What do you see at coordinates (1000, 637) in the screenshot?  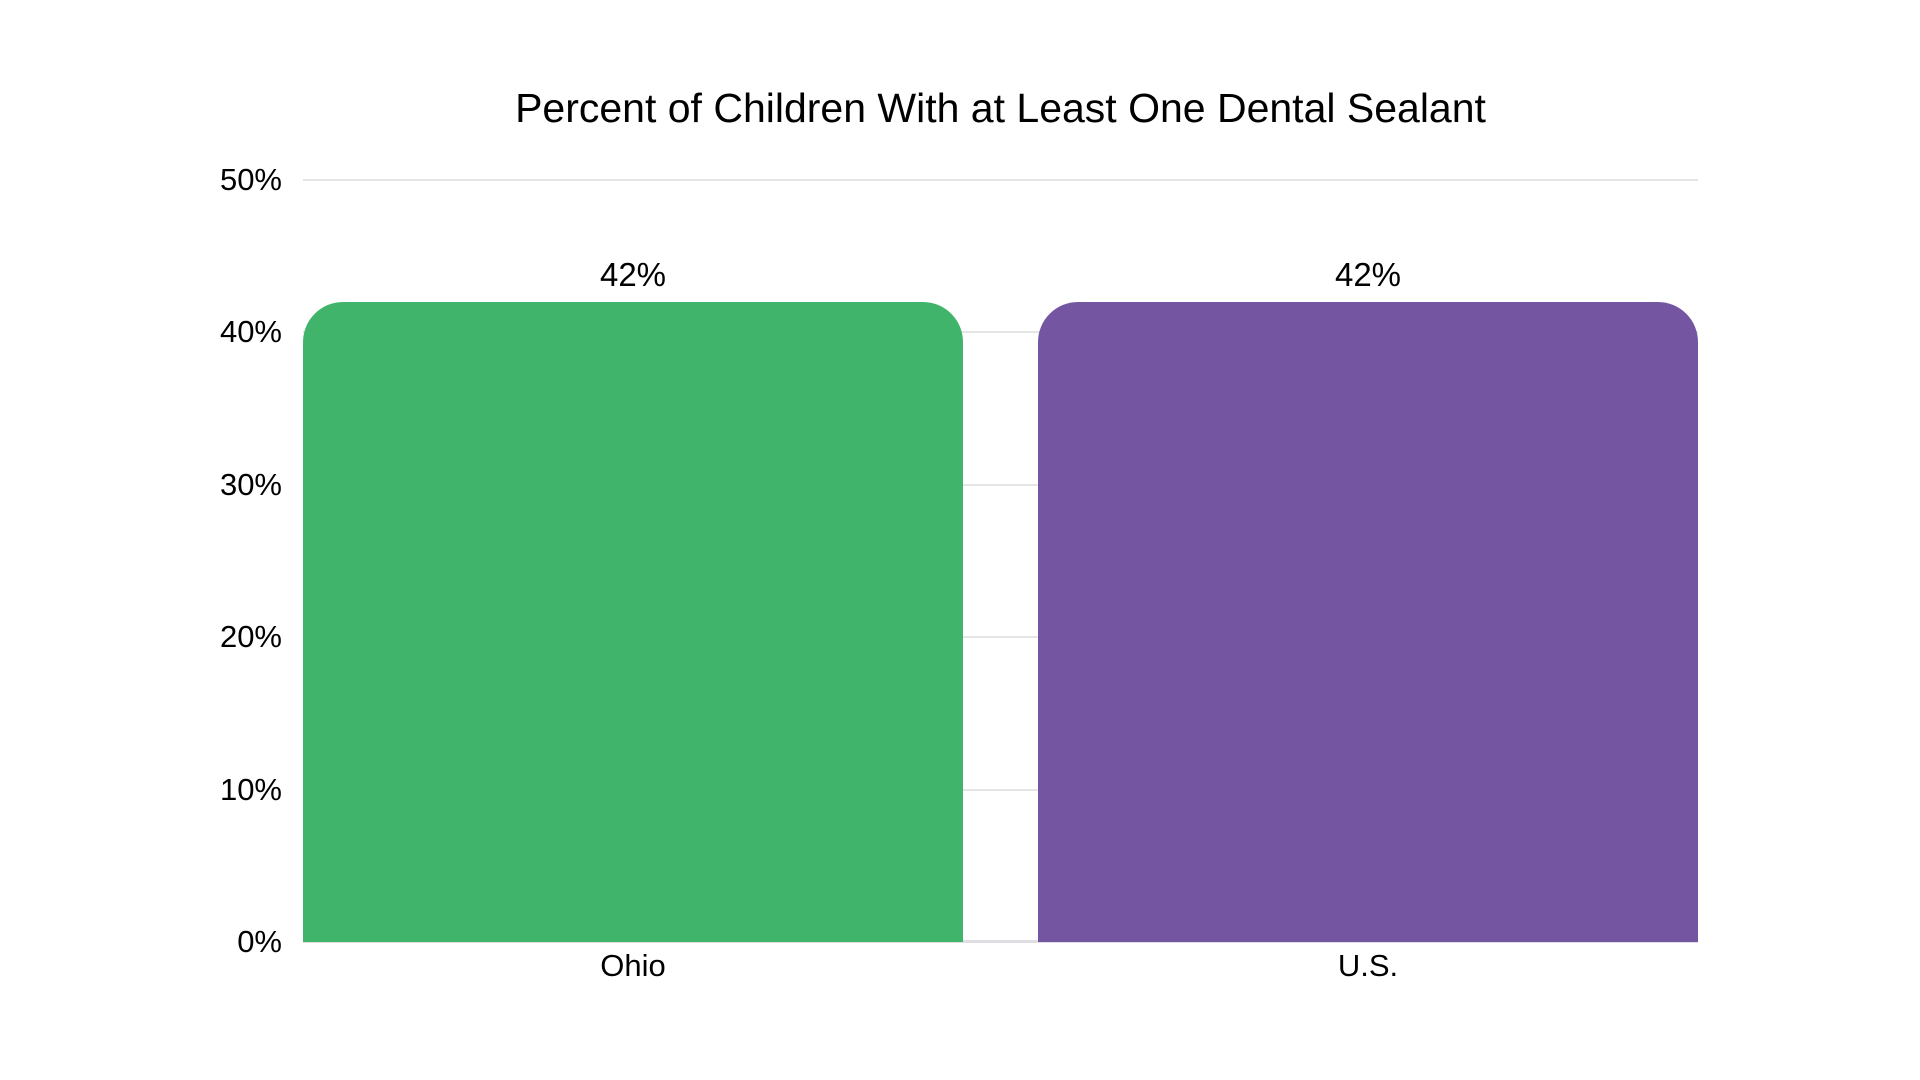 I see `gridline-20%` at bounding box center [1000, 637].